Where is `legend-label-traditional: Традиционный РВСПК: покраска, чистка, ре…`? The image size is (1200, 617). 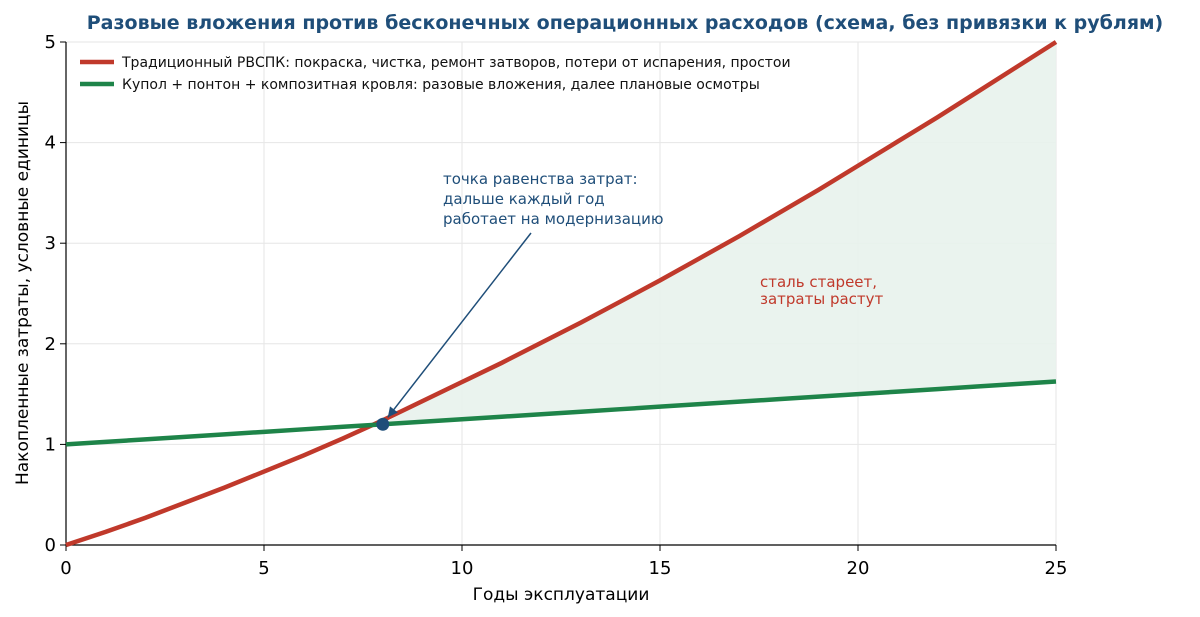 legend-label-traditional: Традиционный РВСПК: покраска, чистка, ре… is located at coordinates (456, 63).